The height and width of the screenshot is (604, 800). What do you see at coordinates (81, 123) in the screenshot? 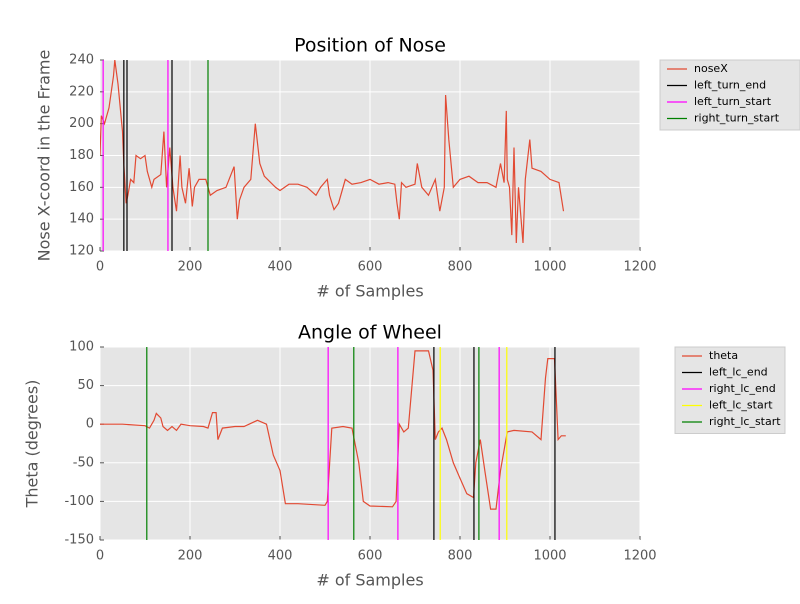
I see `y-tick-label: 200` at bounding box center [81, 123].